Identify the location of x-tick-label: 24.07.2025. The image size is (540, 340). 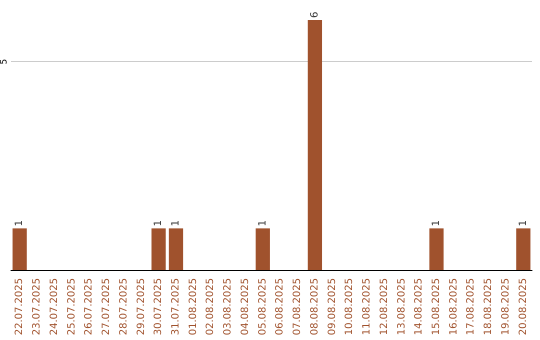
(54, 307).